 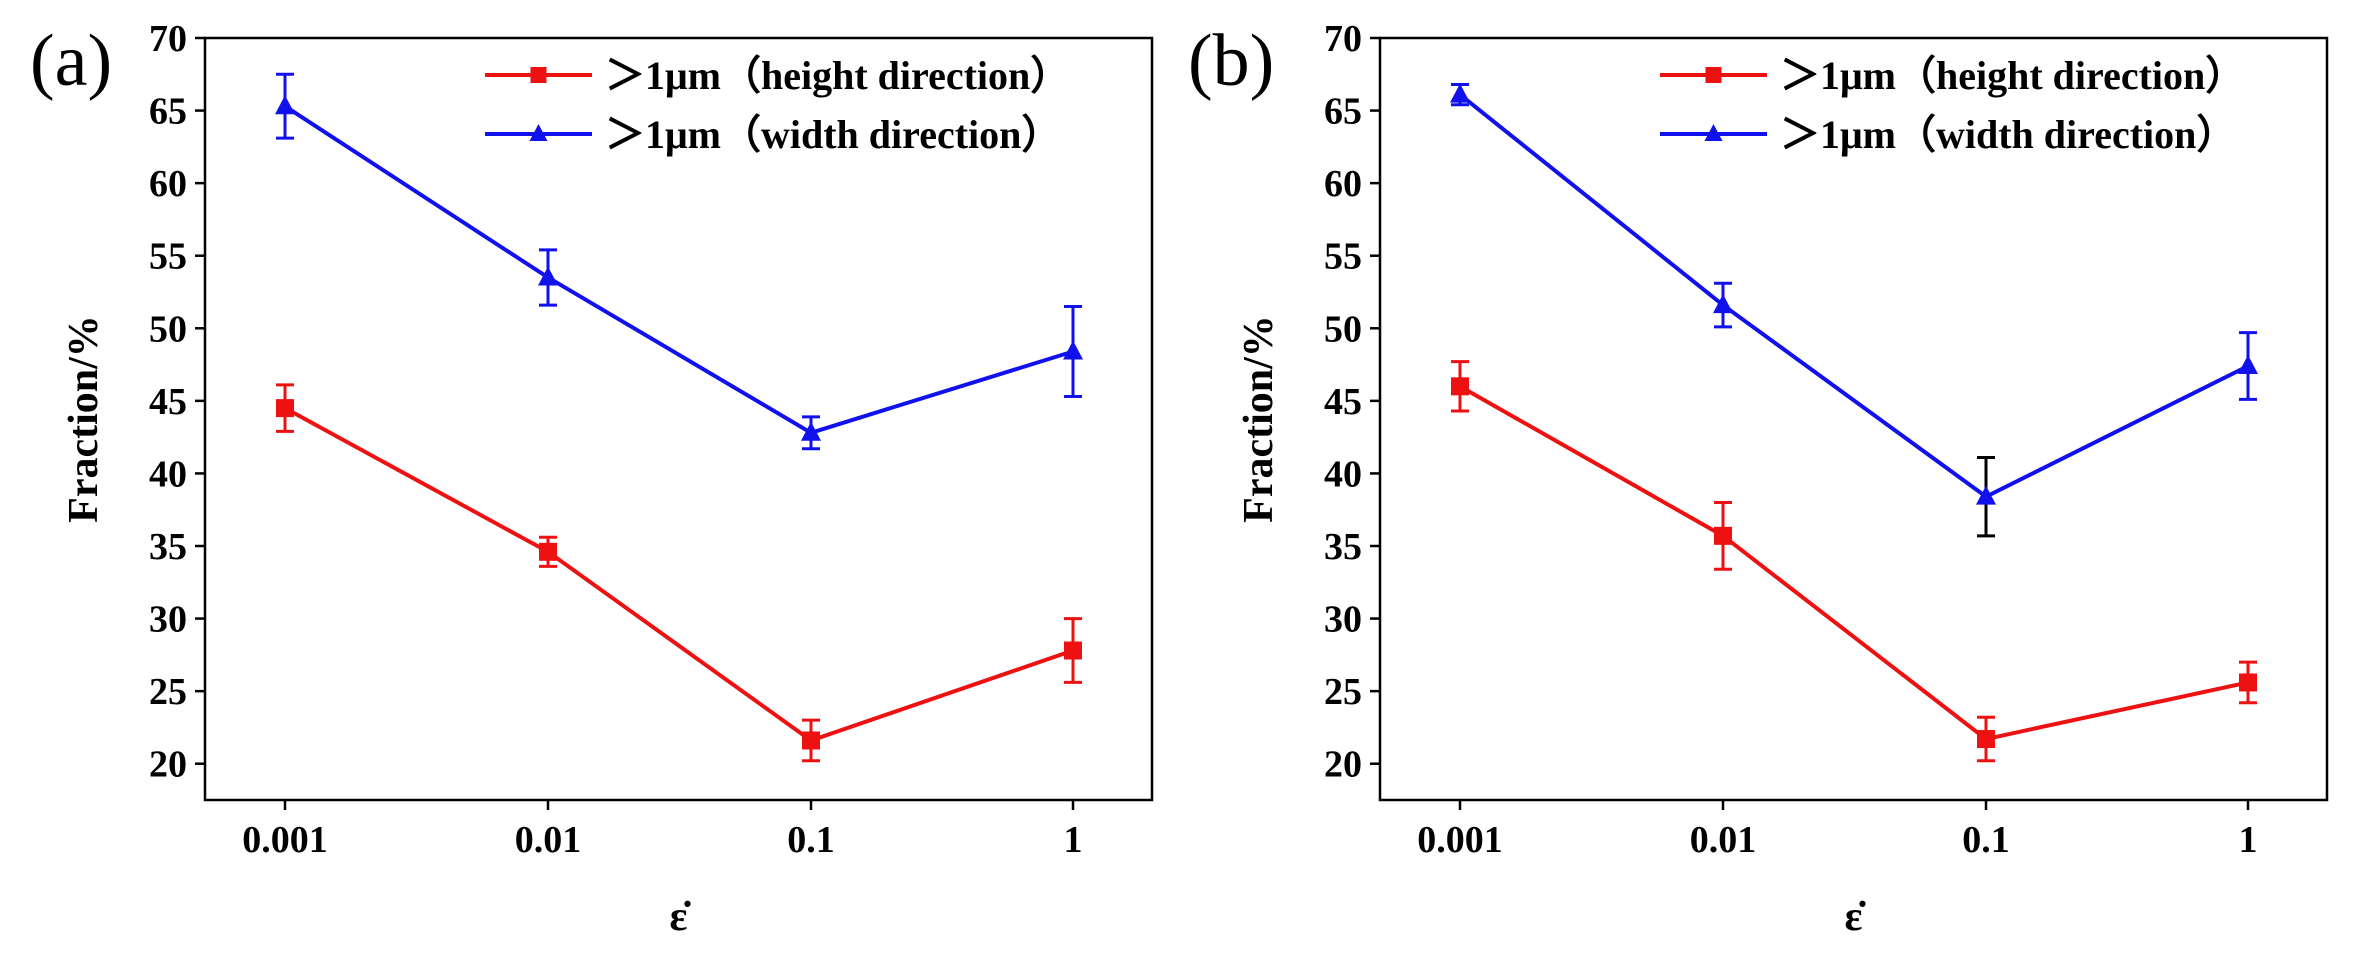 I want to click on panel-label: (b), so click(x=1231, y=61).